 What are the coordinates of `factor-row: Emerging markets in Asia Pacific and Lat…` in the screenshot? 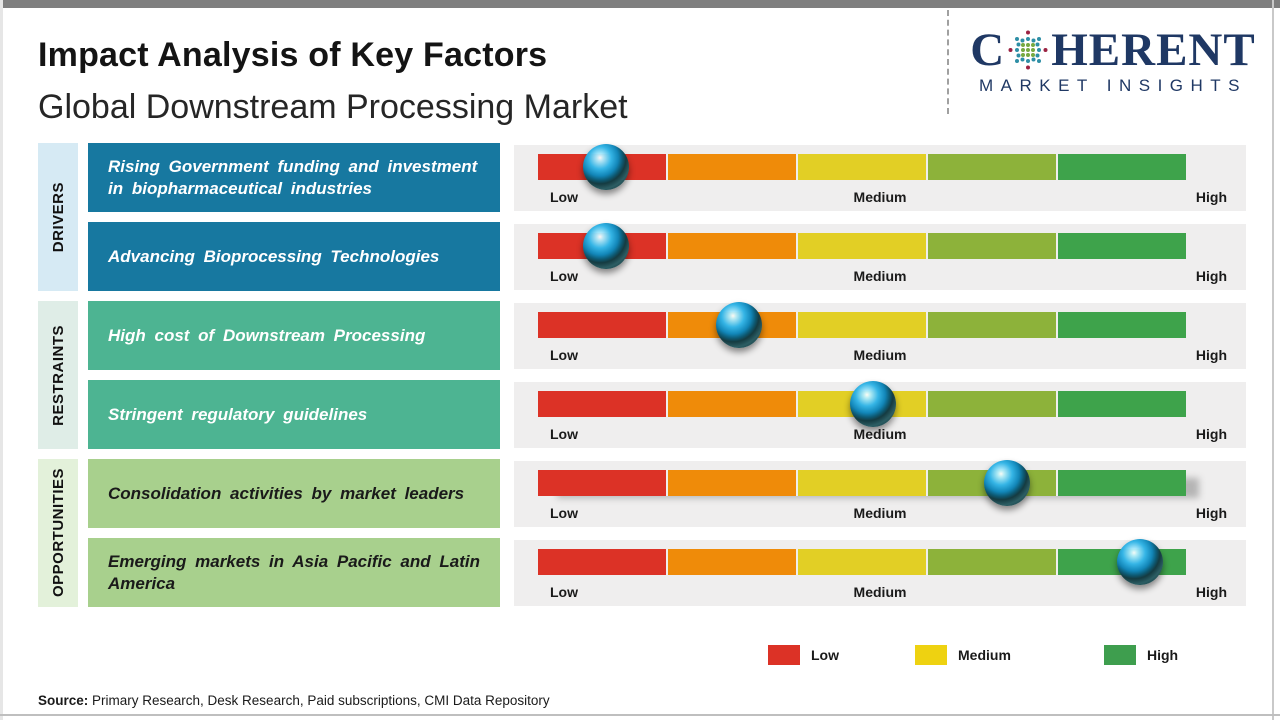 It's located at (640, 572).